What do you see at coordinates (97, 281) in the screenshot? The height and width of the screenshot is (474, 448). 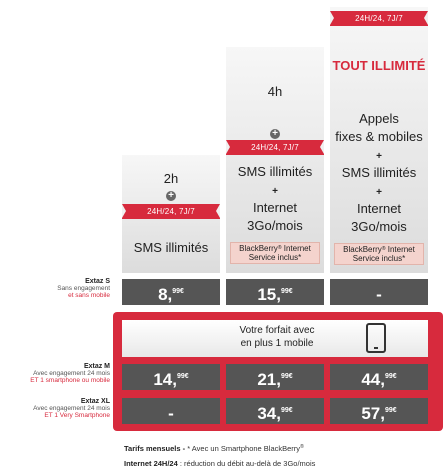 I see `row-title: Extaz S` at bounding box center [97, 281].